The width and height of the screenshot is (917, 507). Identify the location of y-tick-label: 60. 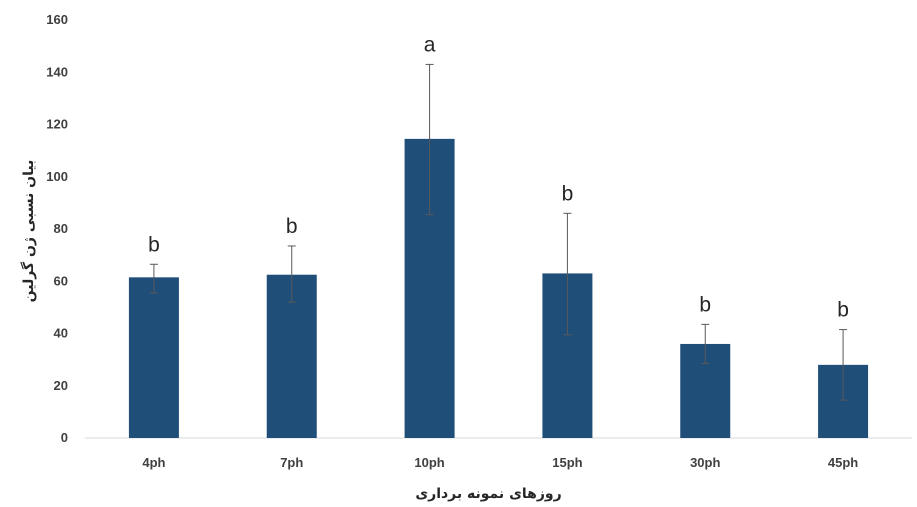
(61, 280).